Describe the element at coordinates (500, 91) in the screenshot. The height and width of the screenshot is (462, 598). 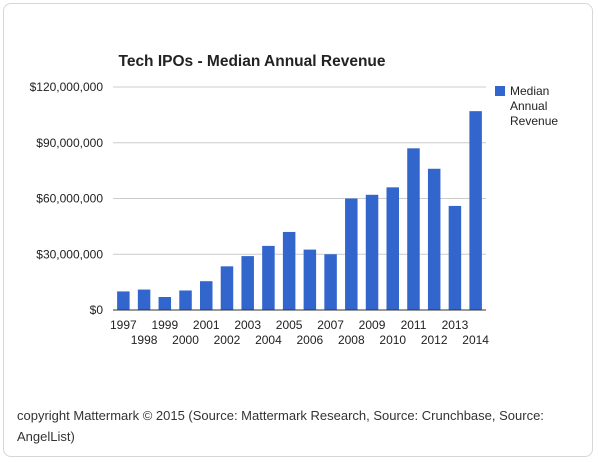
I see `legend-swatch` at that location.